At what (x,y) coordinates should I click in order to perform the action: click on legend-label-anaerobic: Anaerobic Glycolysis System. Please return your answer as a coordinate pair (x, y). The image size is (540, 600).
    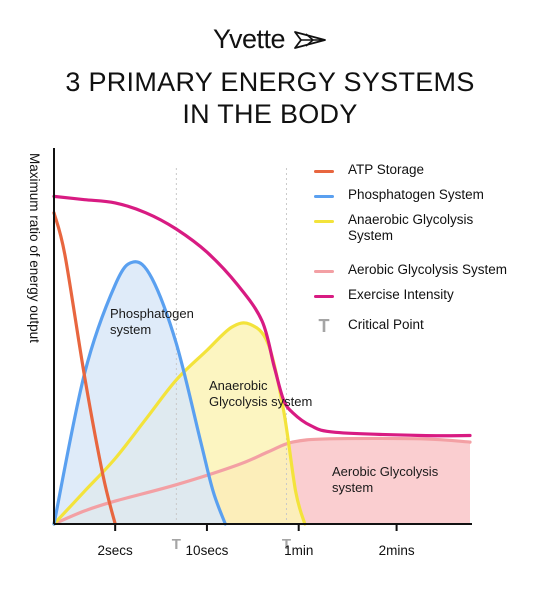
    Looking at the image, I should click on (411, 227).